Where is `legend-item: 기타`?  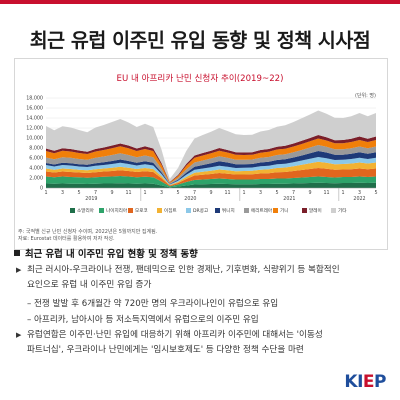
legend-item: 기타 is located at coordinates (338, 211).